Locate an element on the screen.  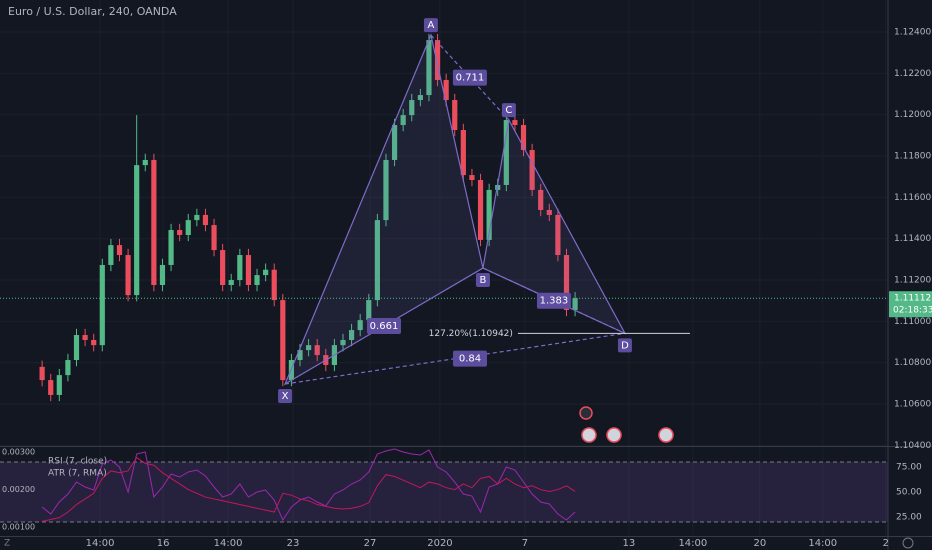
y-tick-label: 1.11800 is located at coordinates (912, 157).